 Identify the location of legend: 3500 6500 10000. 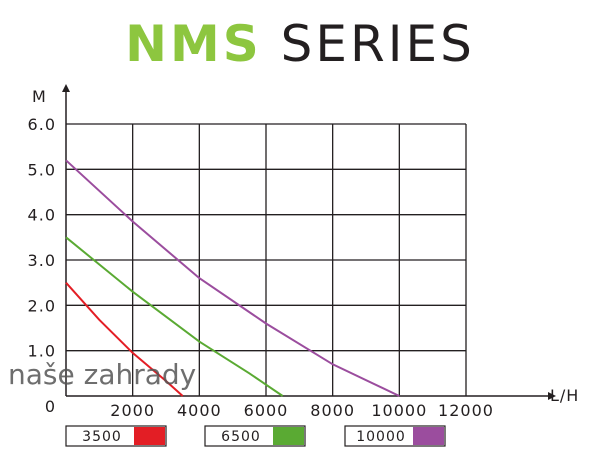
(255, 436).